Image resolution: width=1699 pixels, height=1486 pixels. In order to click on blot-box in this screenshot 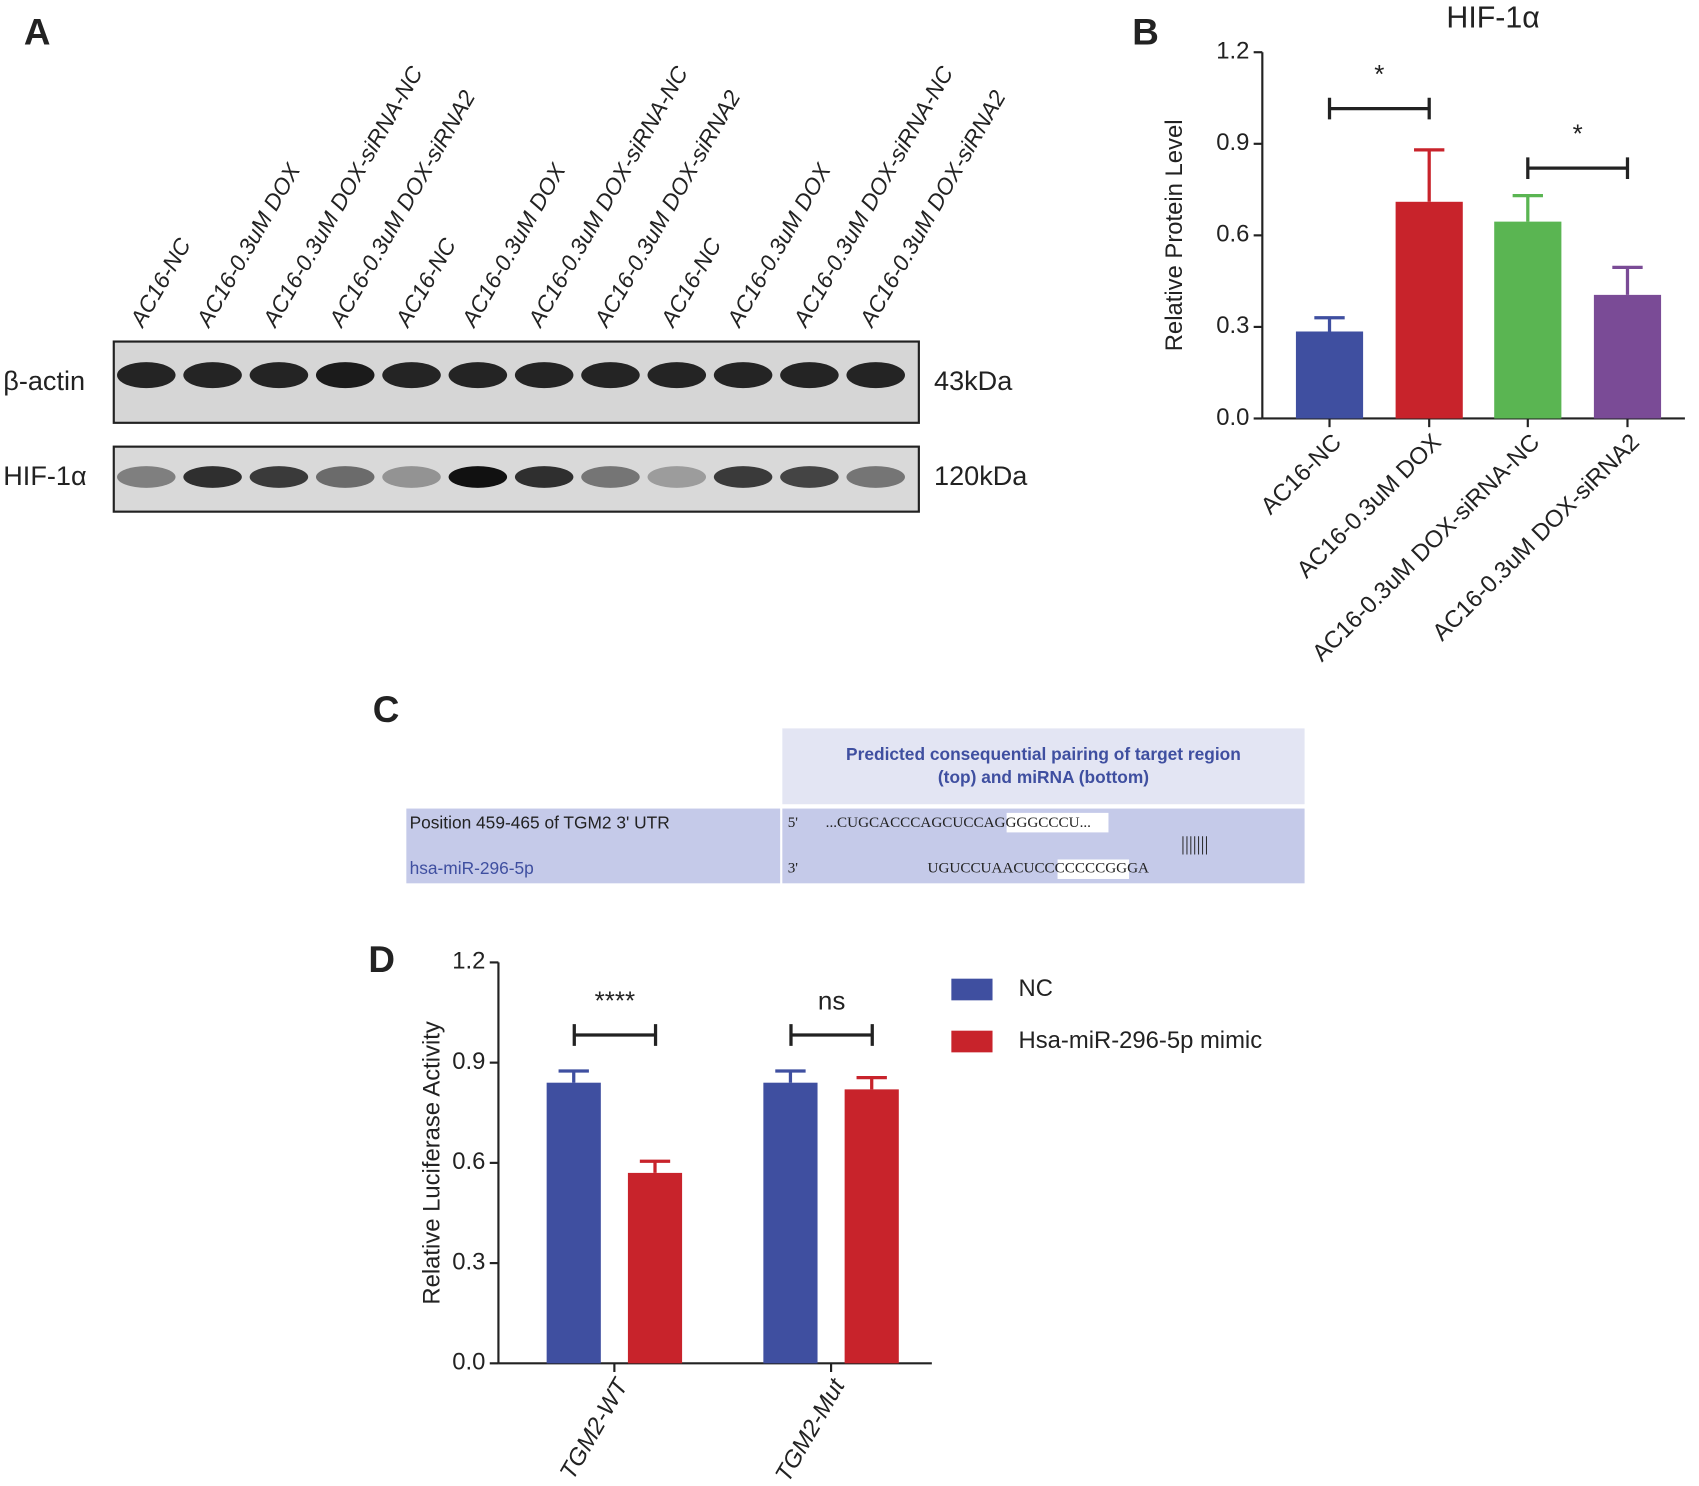, I will do `click(516, 382)`.